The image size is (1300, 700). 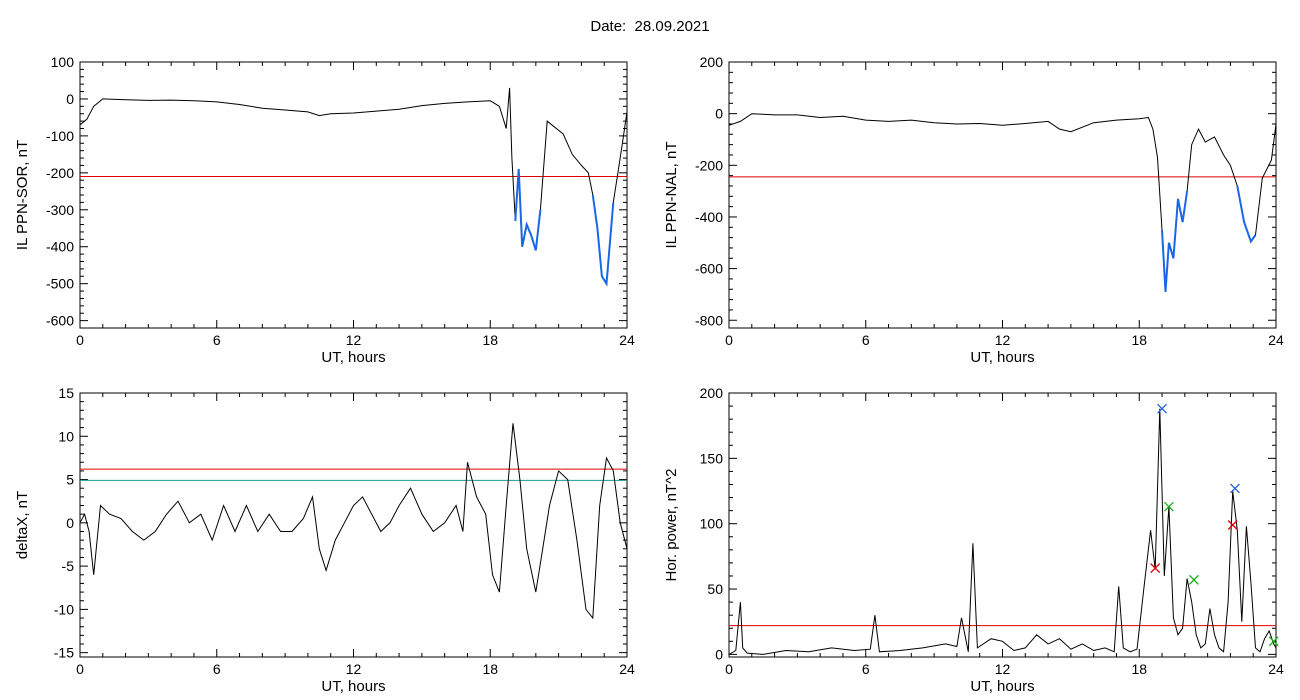 I want to click on y-axis-label: IL PPN-SOR, nT, so click(x=22, y=195).